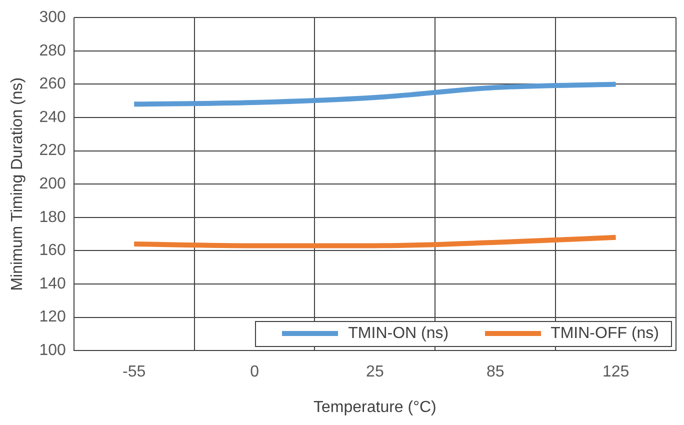  I want to click on x-axis-title: Temperature (°C), so click(375, 407).